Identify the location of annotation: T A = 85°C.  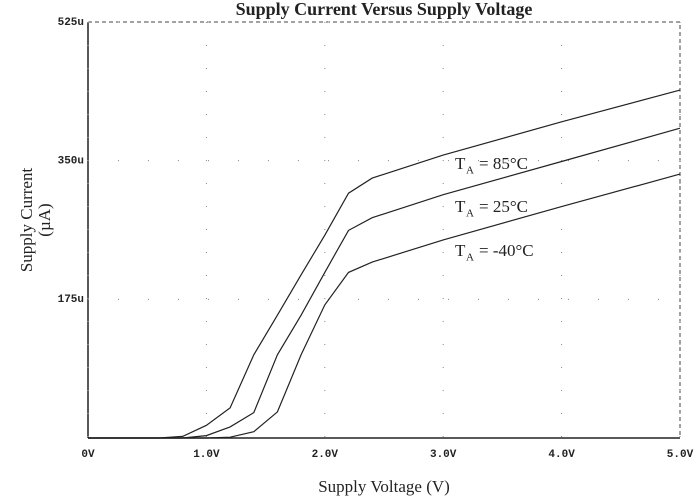
(491, 165).